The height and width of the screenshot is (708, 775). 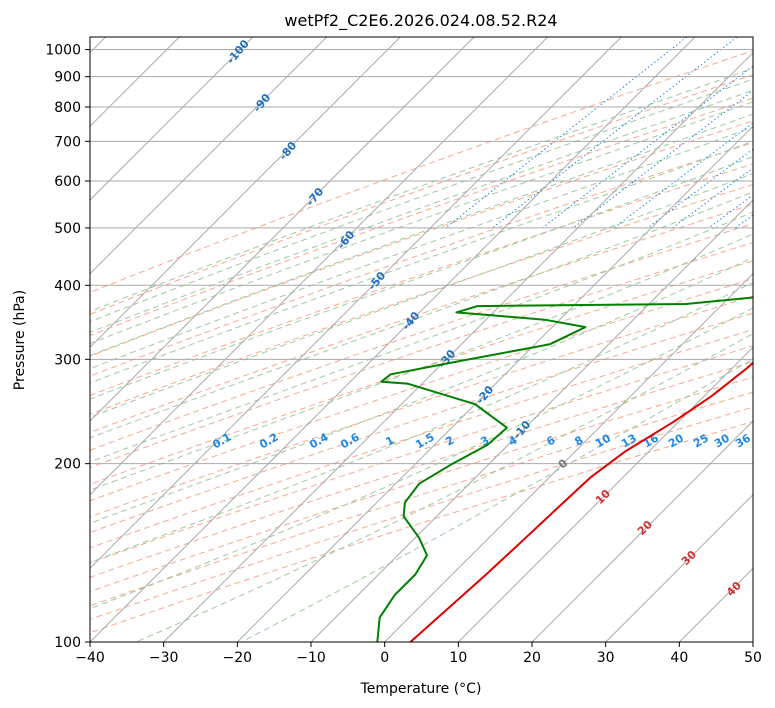 I want to click on x-tick-label: 40, so click(x=679, y=658).